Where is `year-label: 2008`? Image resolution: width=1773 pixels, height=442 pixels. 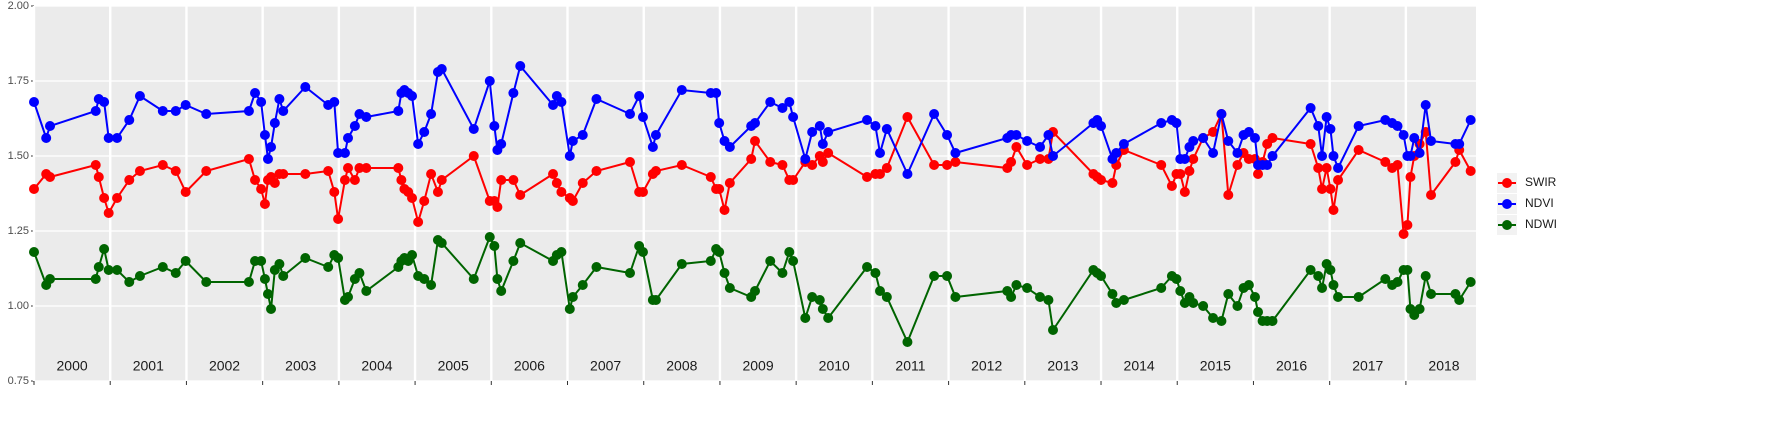
year-label: 2008 is located at coordinates (681, 366).